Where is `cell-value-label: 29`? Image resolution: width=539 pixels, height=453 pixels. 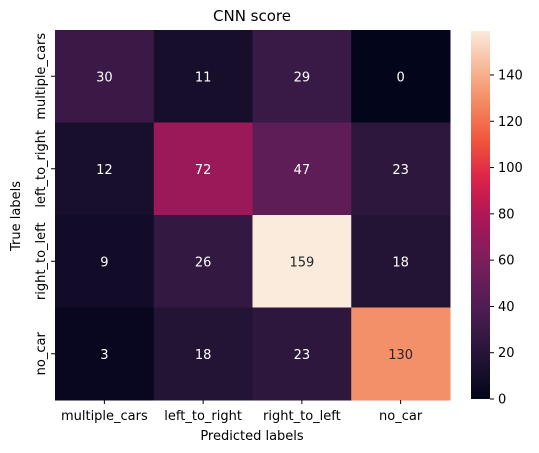 cell-value-label: 29 is located at coordinates (302, 77).